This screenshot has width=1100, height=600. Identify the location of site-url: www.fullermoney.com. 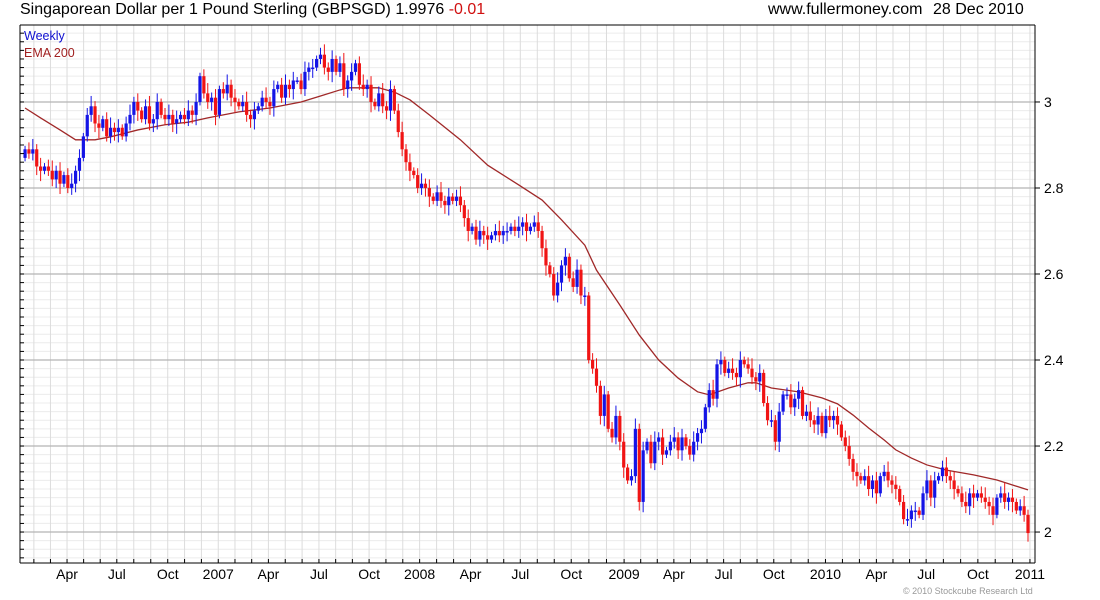
(845, 9).